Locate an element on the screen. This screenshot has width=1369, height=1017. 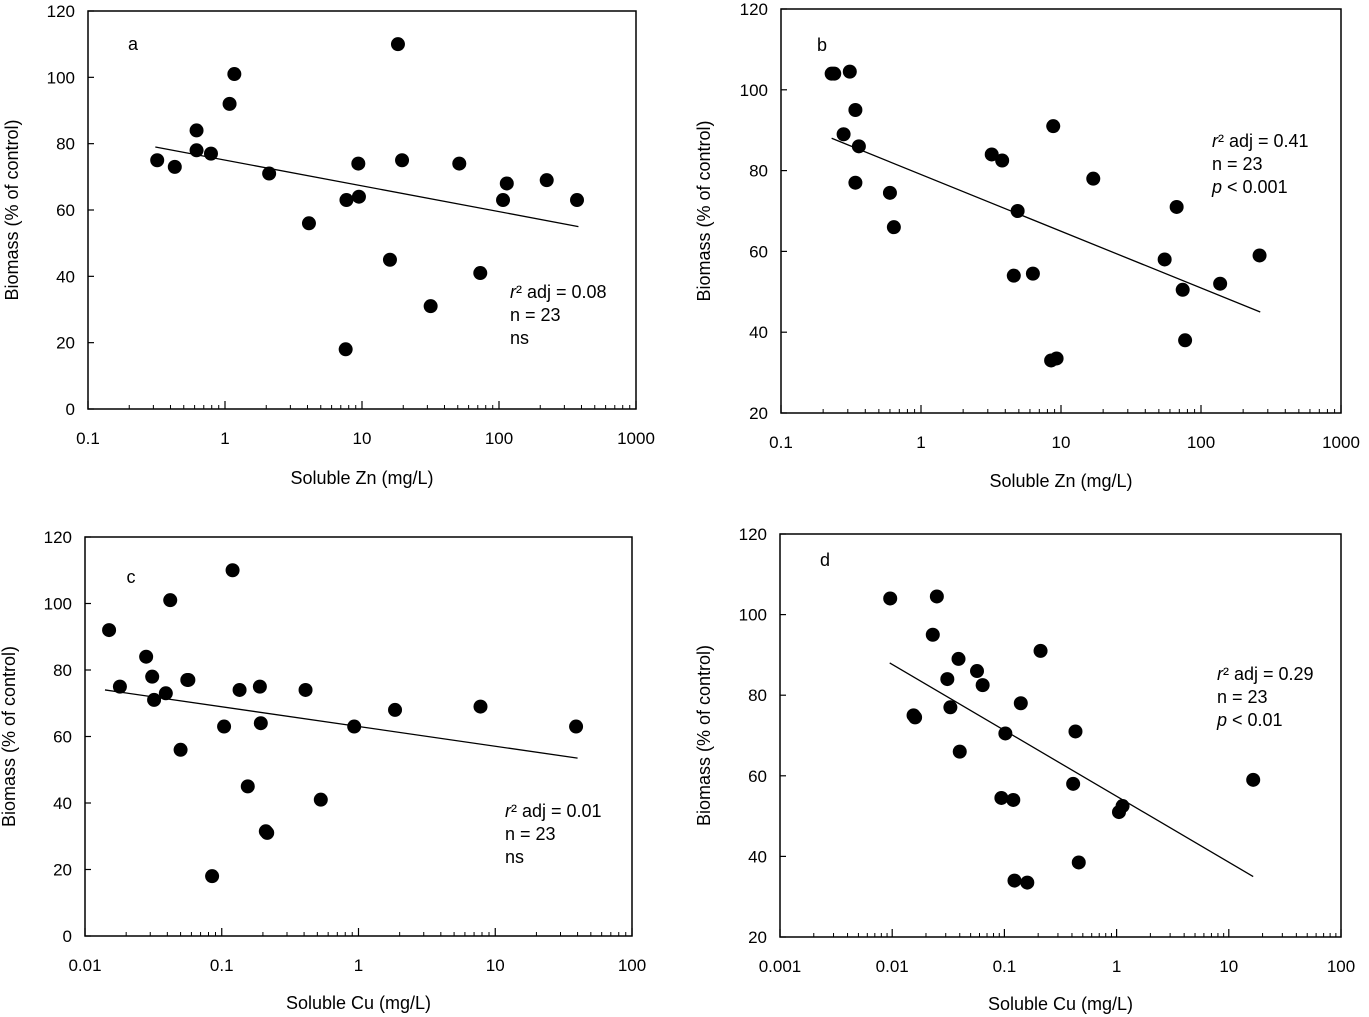
stats-annotation: r² adj = 0.08 n = 23 ns is located at coordinates (558, 315).